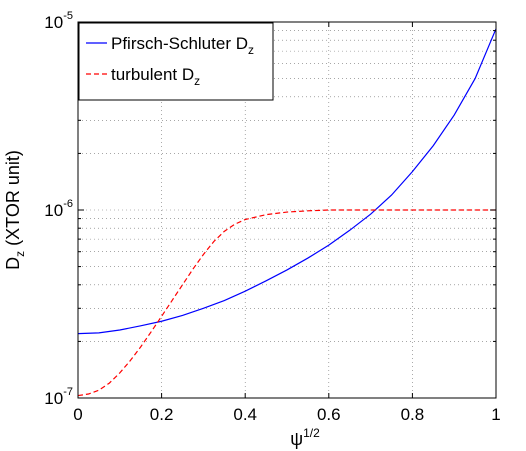 The height and width of the screenshot is (451, 526). Describe the element at coordinates (162, 414) in the screenshot. I see `x-tick-label: 0.2` at that location.